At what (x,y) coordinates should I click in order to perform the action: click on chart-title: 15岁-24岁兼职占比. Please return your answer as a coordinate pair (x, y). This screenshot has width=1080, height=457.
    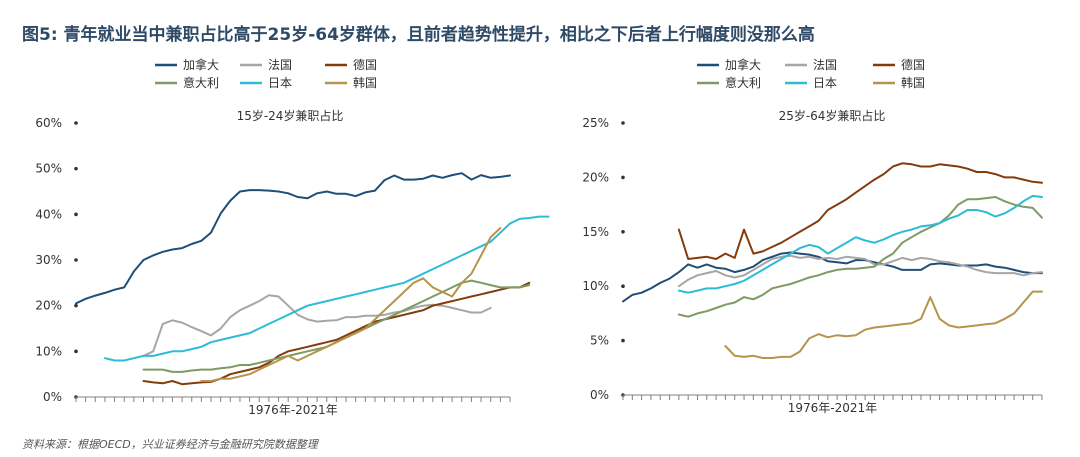
    Looking at the image, I should click on (290, 115).